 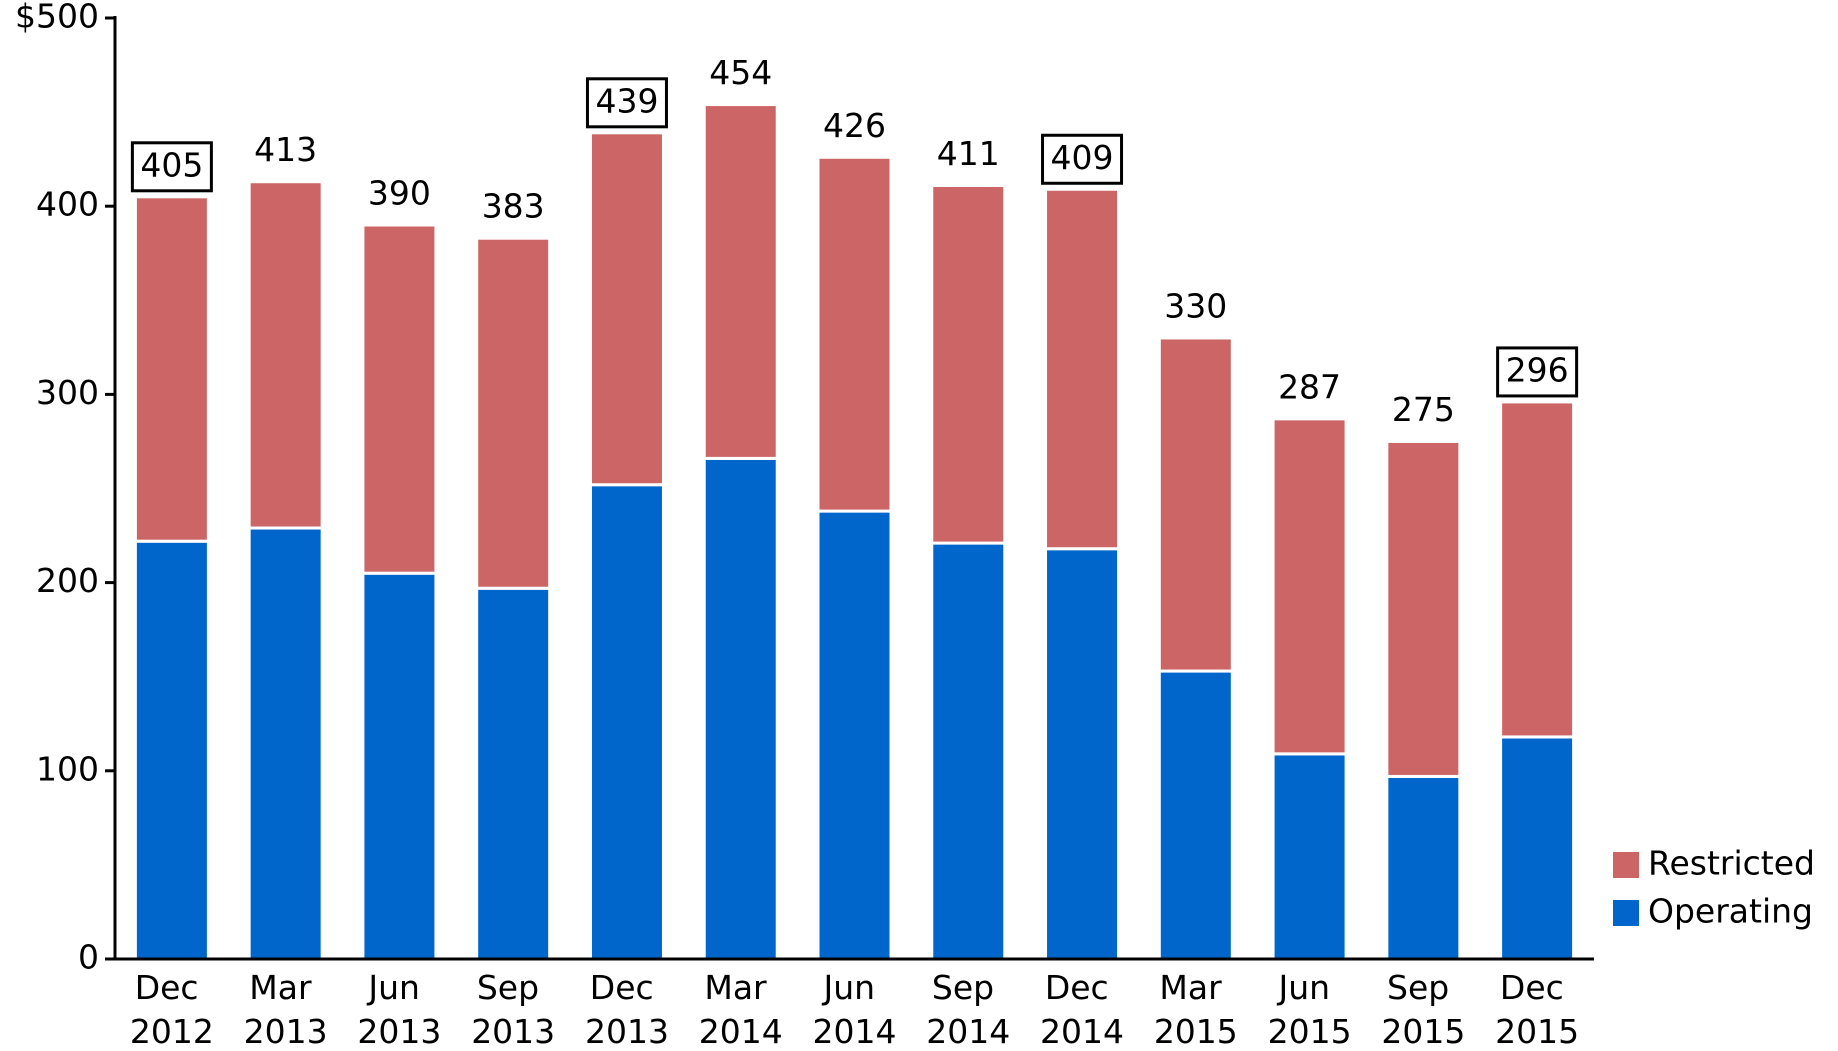 I want to click on y-tick-label: 400, so click(x=67, y=204).